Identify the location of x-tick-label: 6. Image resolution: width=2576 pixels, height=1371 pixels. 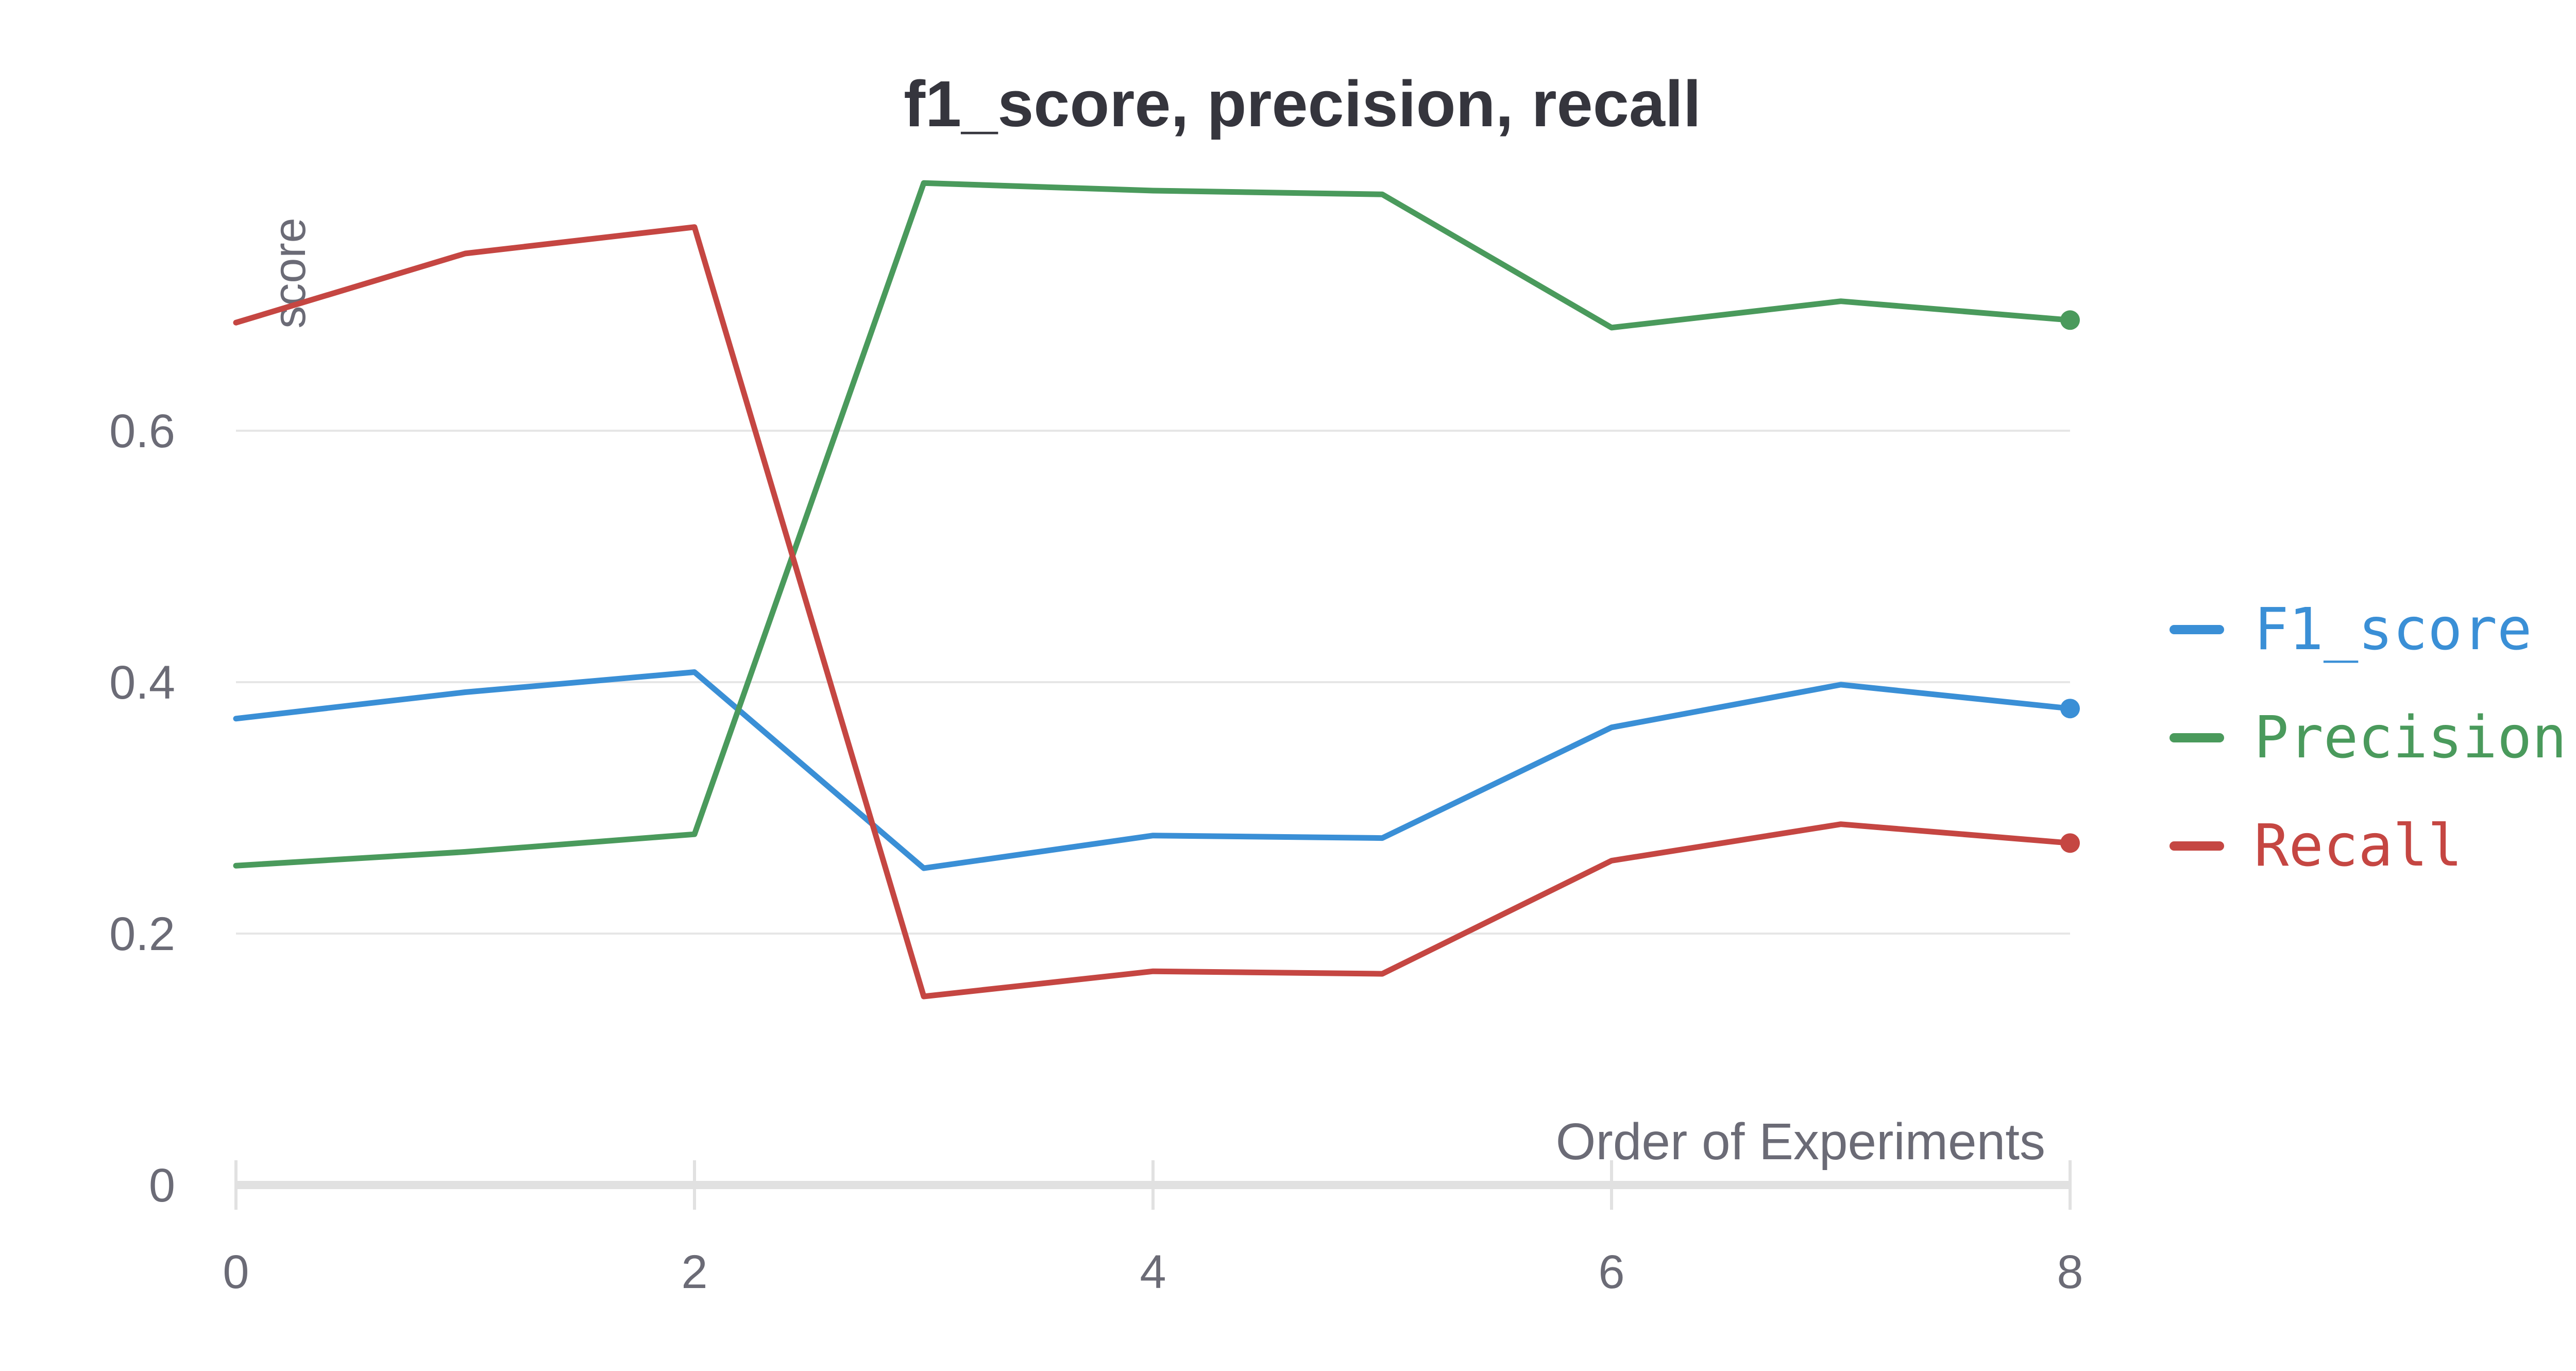
(1611, 1272).